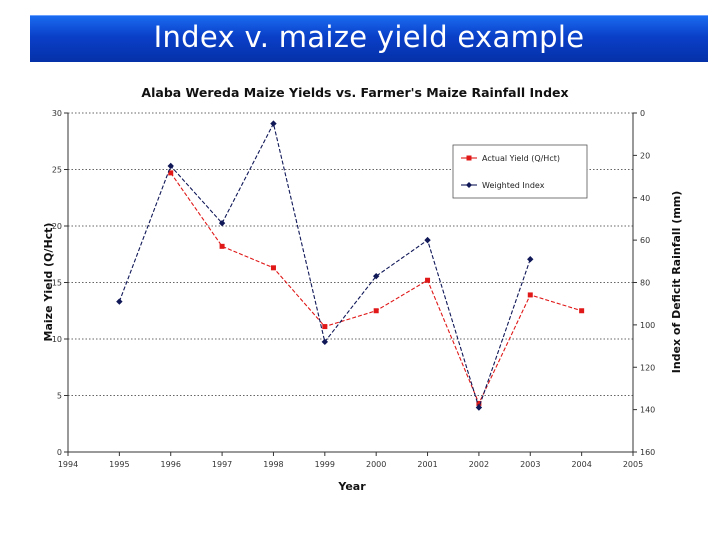 Image resolution: width=720 pixels, height=540 pixels. Describe the element at coordinates (119, 464) in the screenshot. I see `x-tick-label: 1995` at that location.